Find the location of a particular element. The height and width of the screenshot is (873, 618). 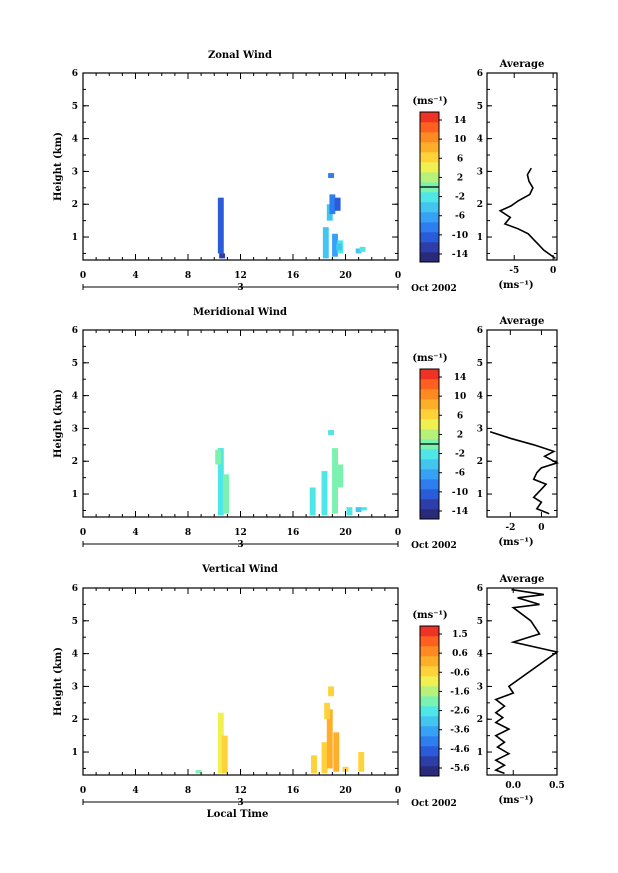

profile-title: Average is located at coordinates (522, 579).